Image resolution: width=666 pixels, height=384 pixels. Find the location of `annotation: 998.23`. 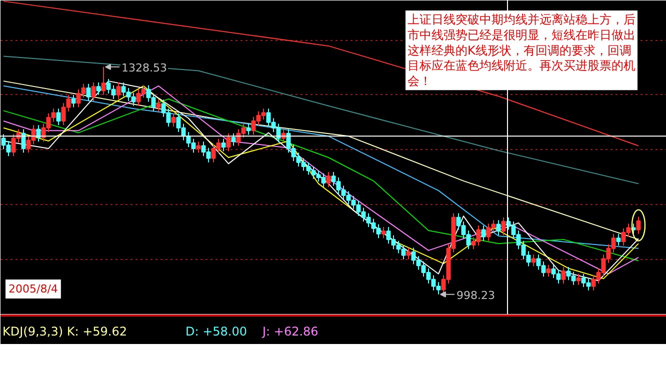

annotation: 998.23 is located at coordinates (475, 295).